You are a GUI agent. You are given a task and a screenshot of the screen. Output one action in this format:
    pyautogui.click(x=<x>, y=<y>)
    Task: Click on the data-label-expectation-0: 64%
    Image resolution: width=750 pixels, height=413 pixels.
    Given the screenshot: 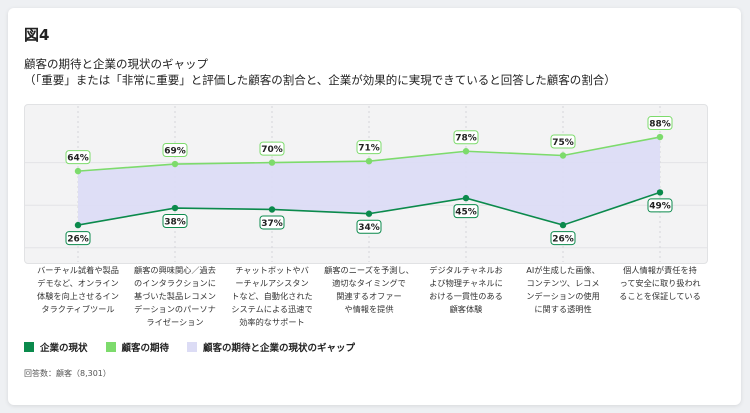 What is the action you would take?
    pyautogui.click(x=78, y=158)
    